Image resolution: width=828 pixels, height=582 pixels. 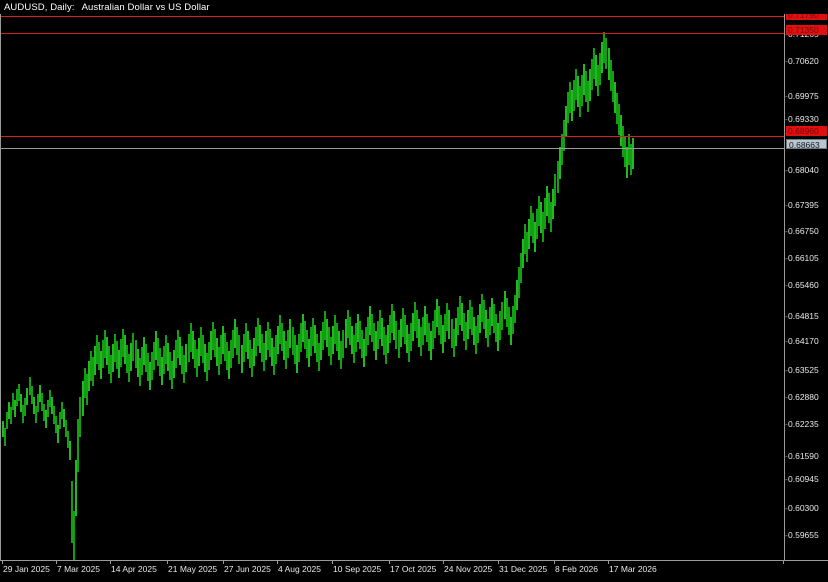 I want to click on price-tick: -0.69330, so click(x=806, y=119).